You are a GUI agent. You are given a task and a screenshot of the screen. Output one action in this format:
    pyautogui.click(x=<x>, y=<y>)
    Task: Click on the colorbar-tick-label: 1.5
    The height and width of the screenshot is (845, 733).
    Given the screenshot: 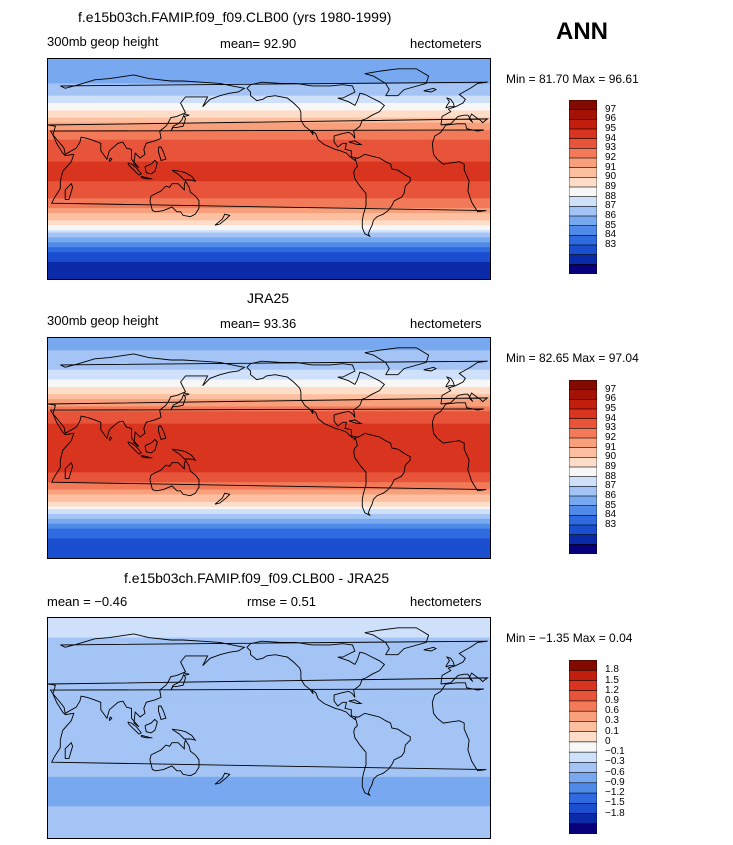 What is the action you would take?
    pyautogui.click(x=612, y=680)
    